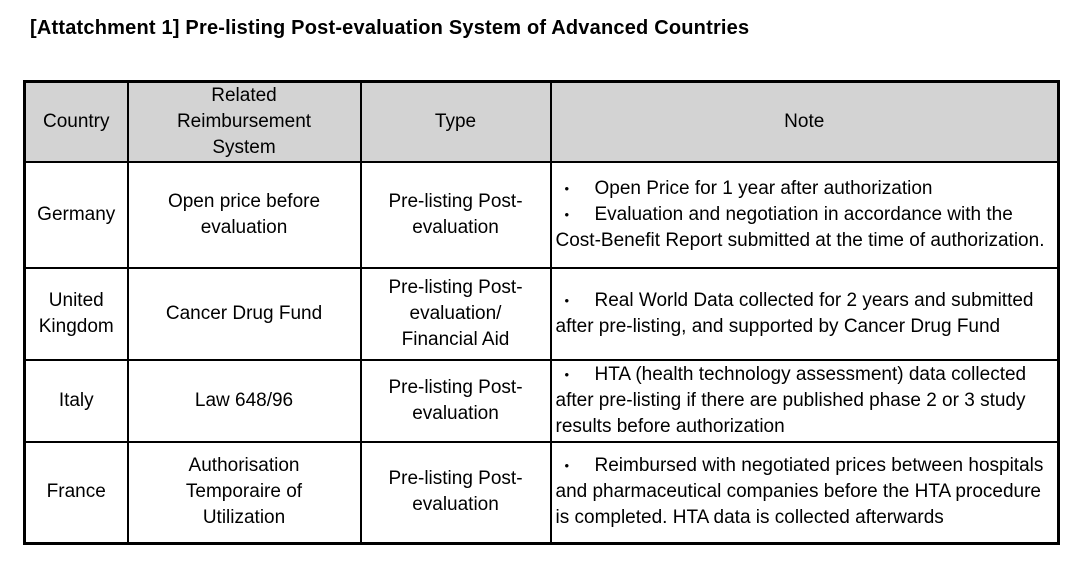 The width and height of the screenshot is (1078, 561). I want to click on cell-country: France, so click(76, 492).